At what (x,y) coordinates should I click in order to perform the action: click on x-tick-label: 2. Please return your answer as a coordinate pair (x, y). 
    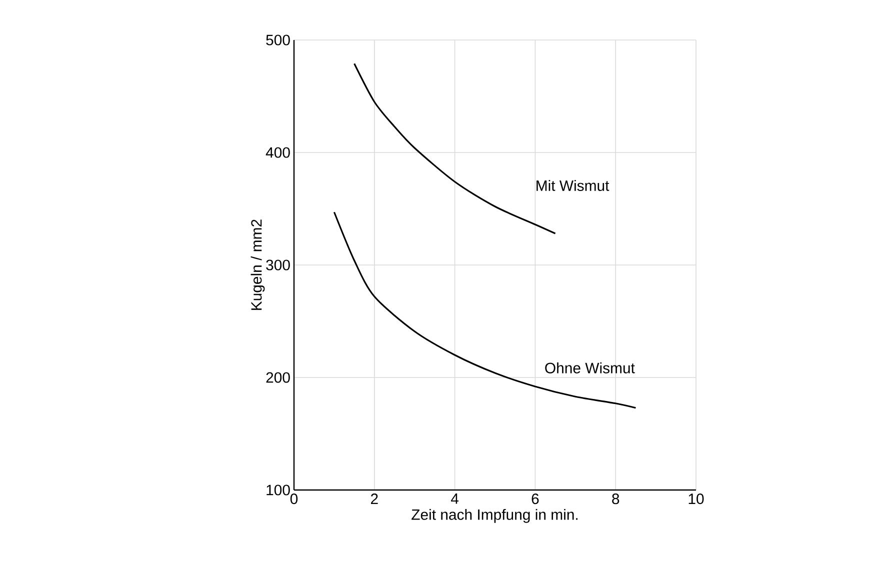
    Looking at the image, I should click on (374, 499).